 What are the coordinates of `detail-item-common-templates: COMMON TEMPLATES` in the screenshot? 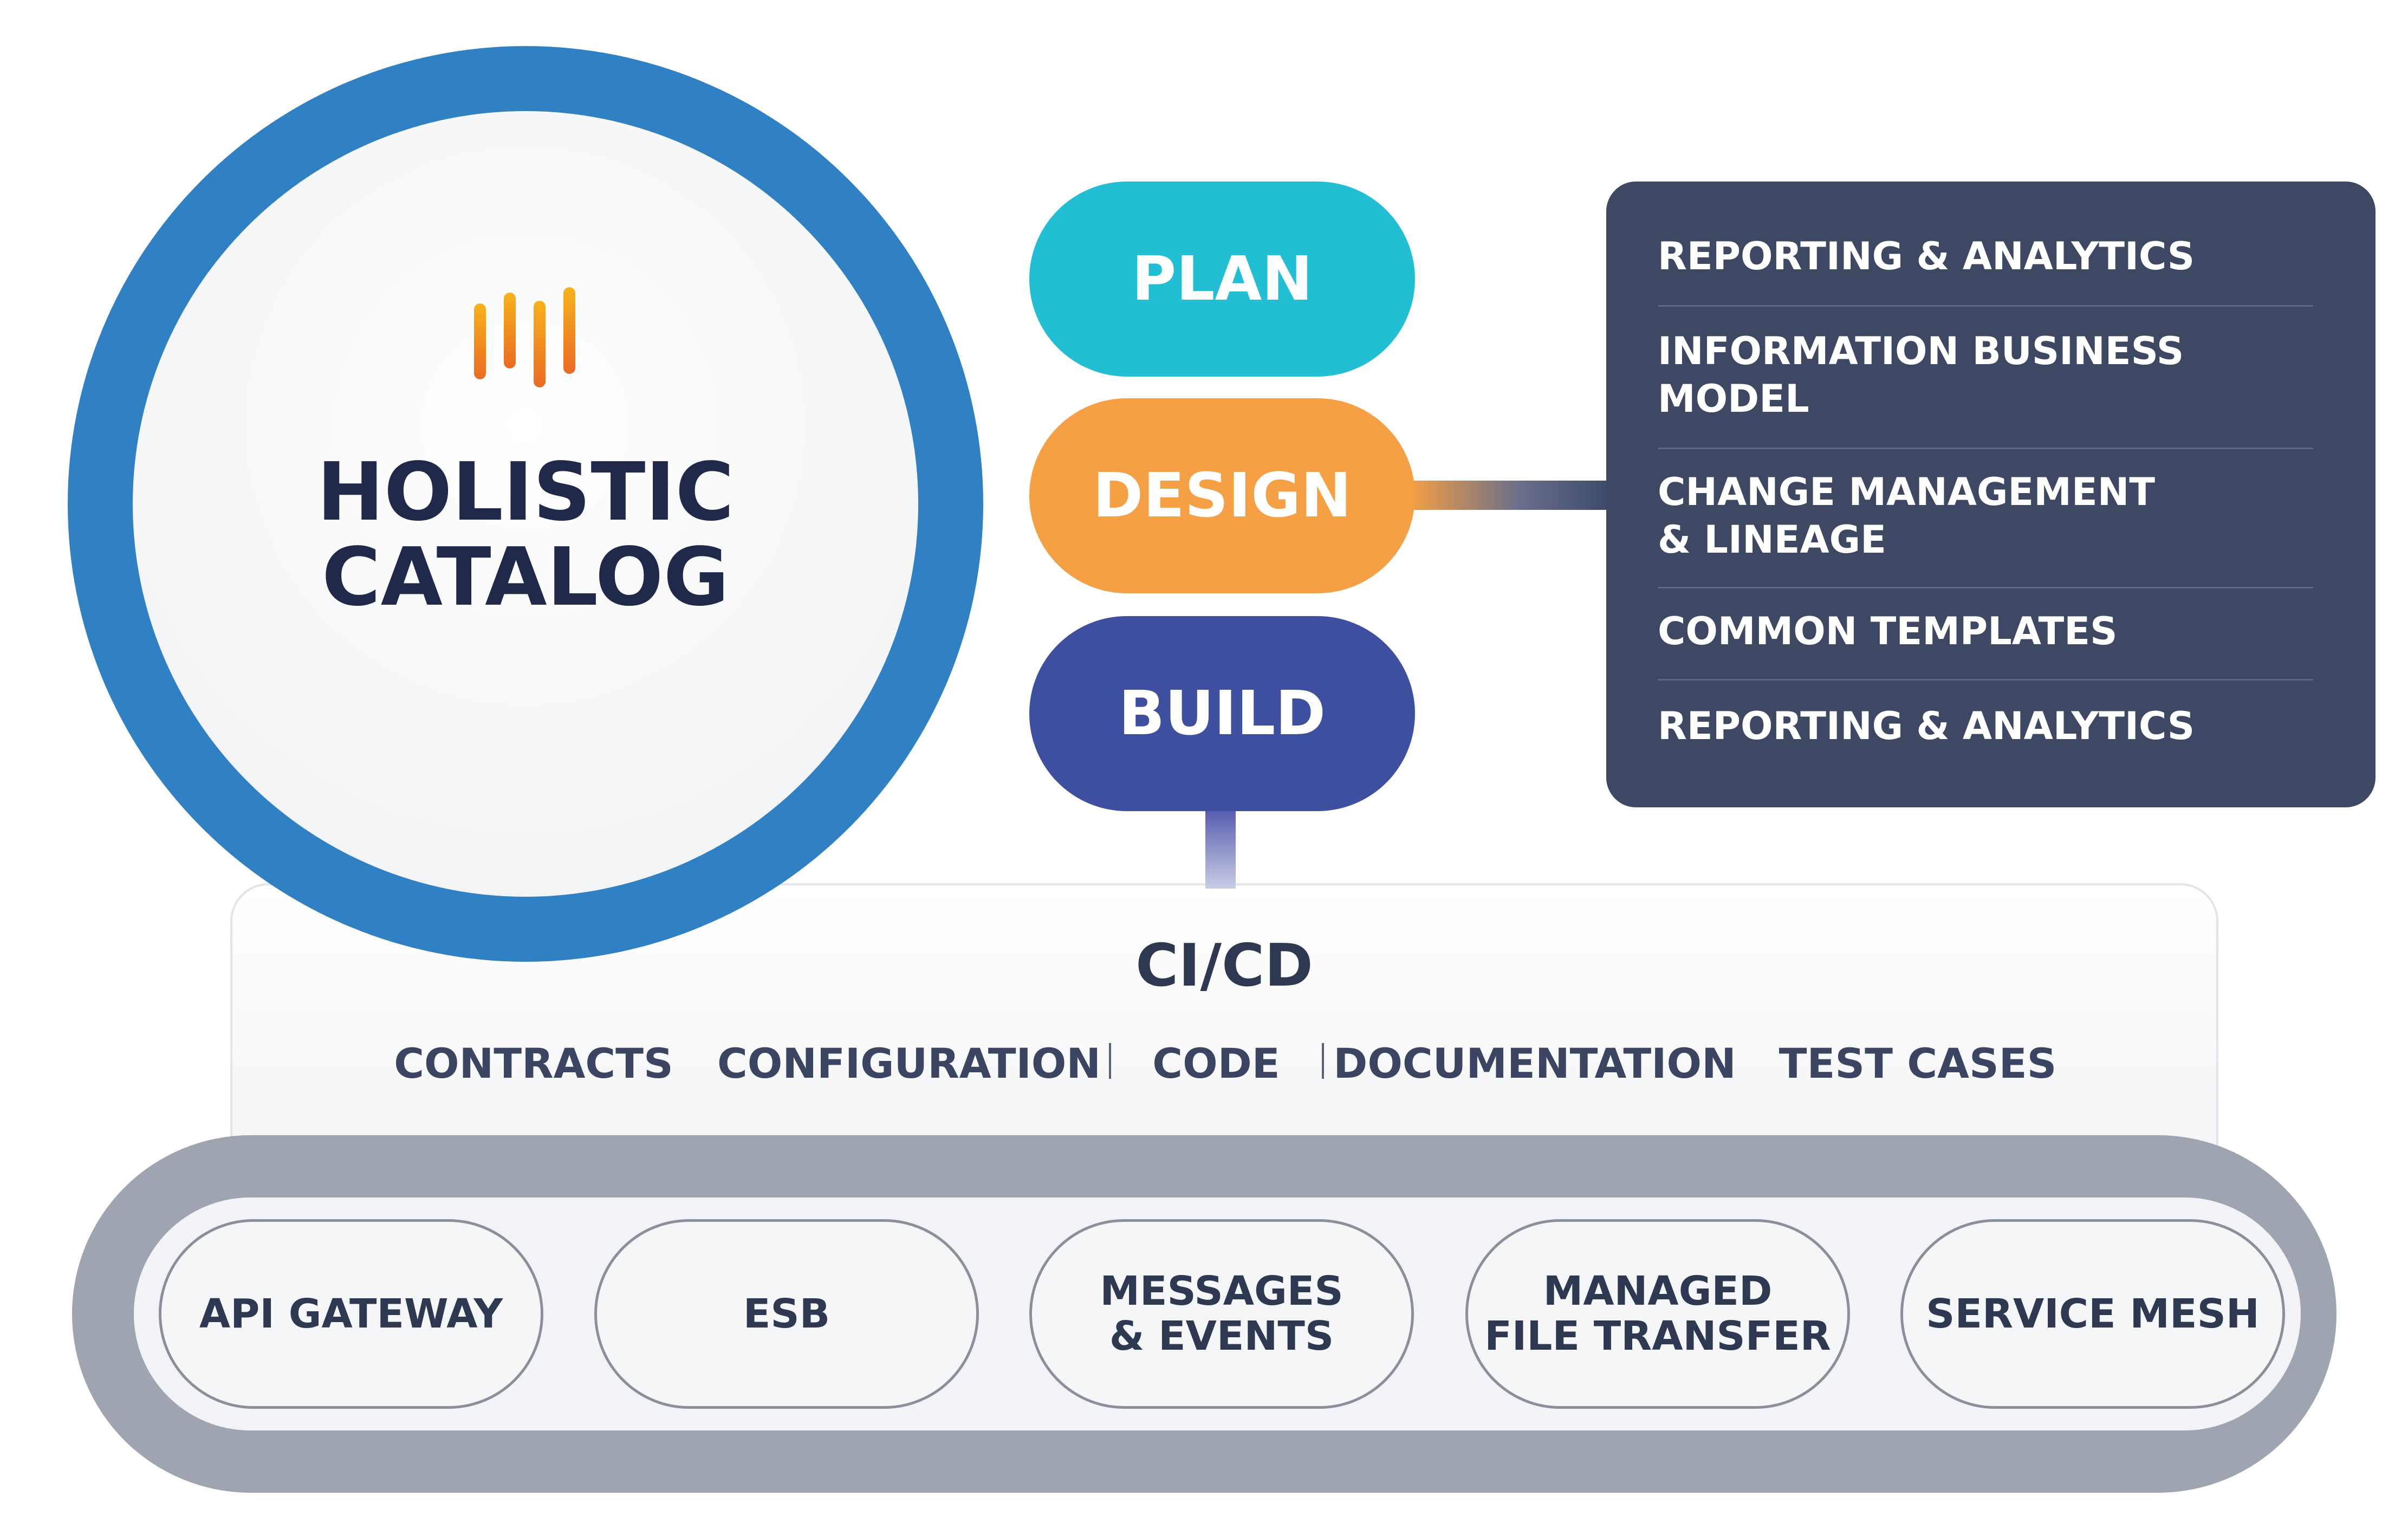 It's located at (1888, 631).